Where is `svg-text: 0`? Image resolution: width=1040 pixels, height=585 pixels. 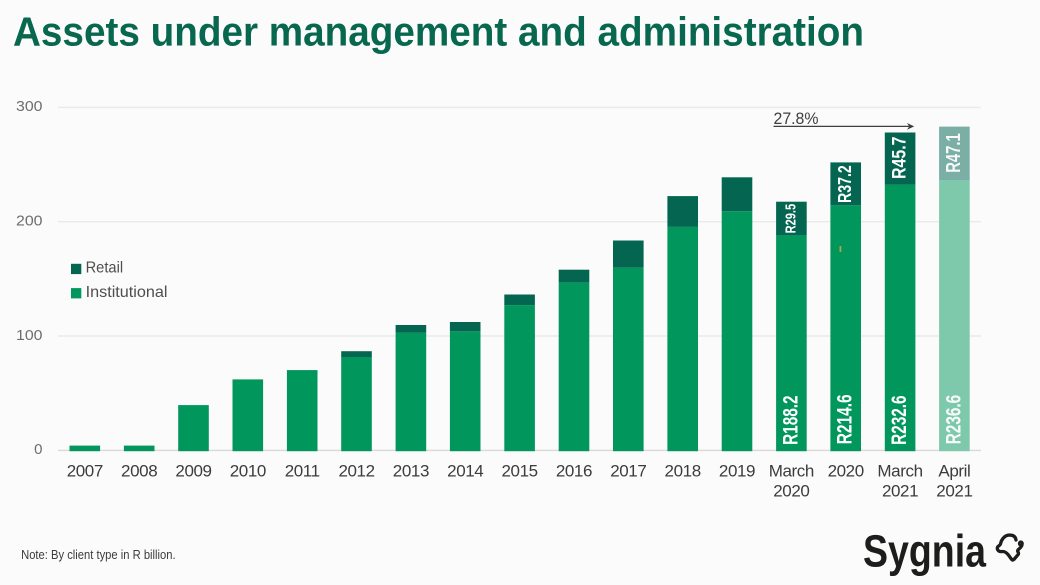
svg-text: 0 is located at coordinates (38, 449).